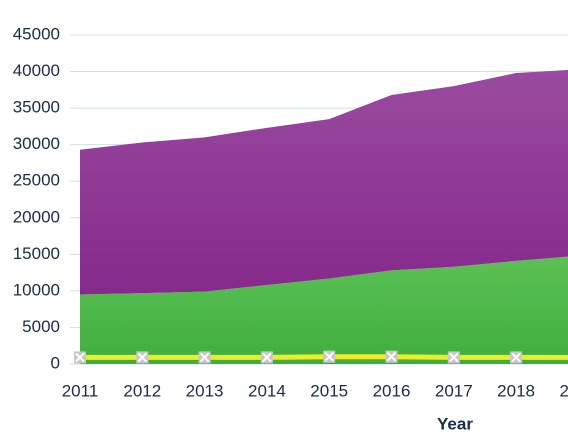 This screenshot has height=443, width=568. What do you see at coordinates (36, 33) in the screenshot?
I see `y-tick-label: 45000` at bounding box center [36, 33].